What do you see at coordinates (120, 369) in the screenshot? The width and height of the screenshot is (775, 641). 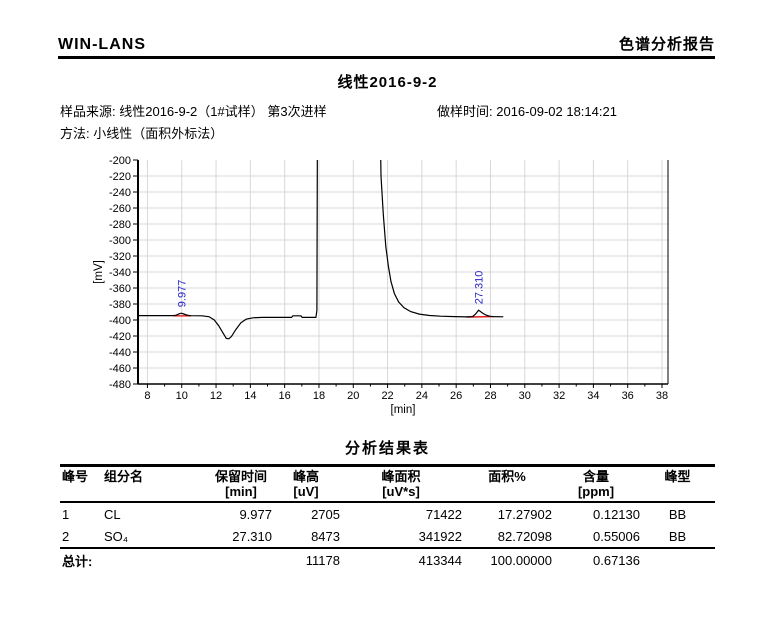 I see `y-tick-label: -460` at bounding box center [120, 369].